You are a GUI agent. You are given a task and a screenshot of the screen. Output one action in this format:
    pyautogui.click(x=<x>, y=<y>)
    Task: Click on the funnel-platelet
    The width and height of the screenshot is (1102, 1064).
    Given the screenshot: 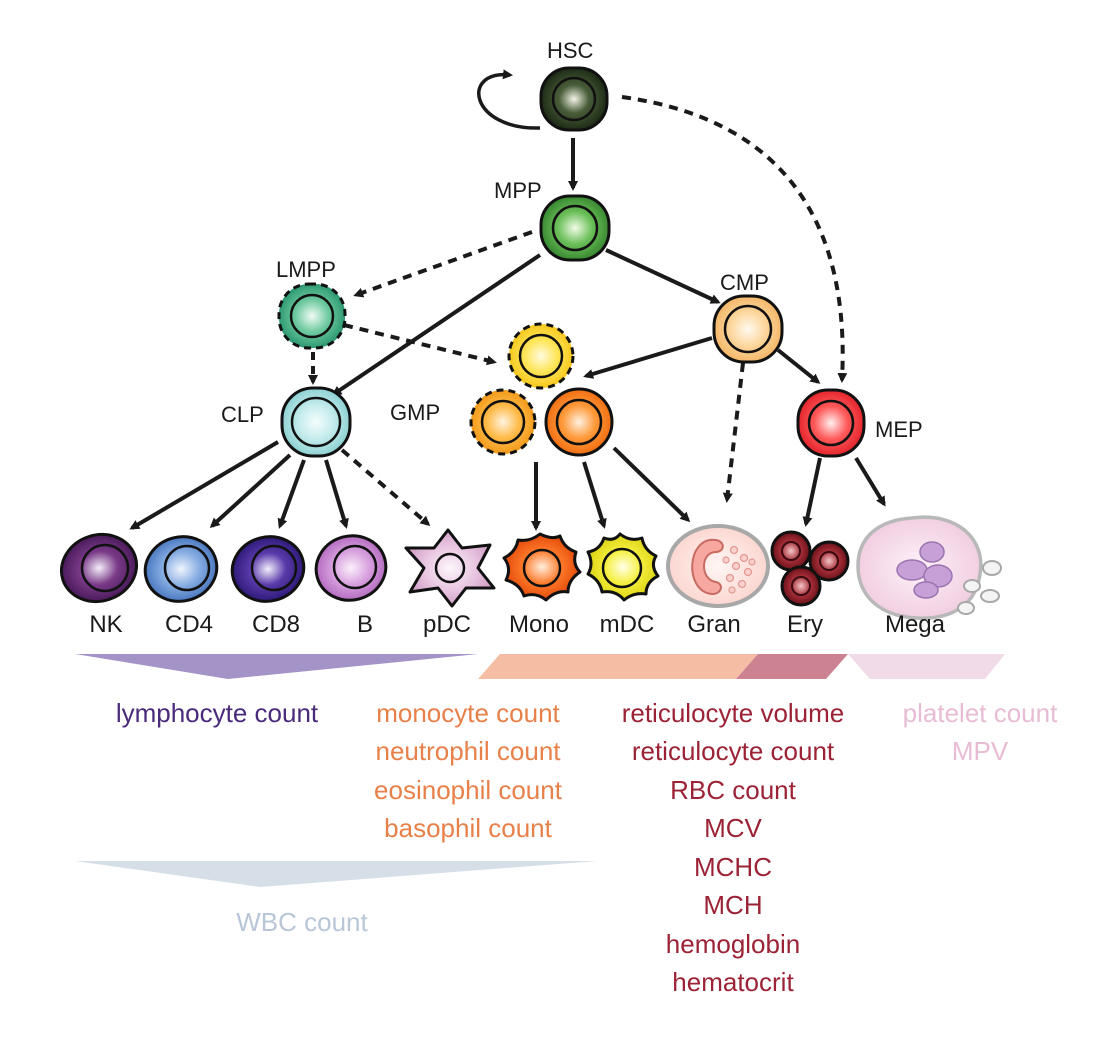 What is the action you would take?
    pyautogui.click(x=926, y=666)
    